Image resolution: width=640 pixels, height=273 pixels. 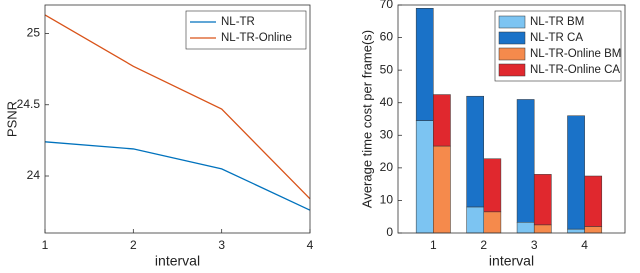 I want to click on y-tick-label: 70, so click(x=387, y=5).